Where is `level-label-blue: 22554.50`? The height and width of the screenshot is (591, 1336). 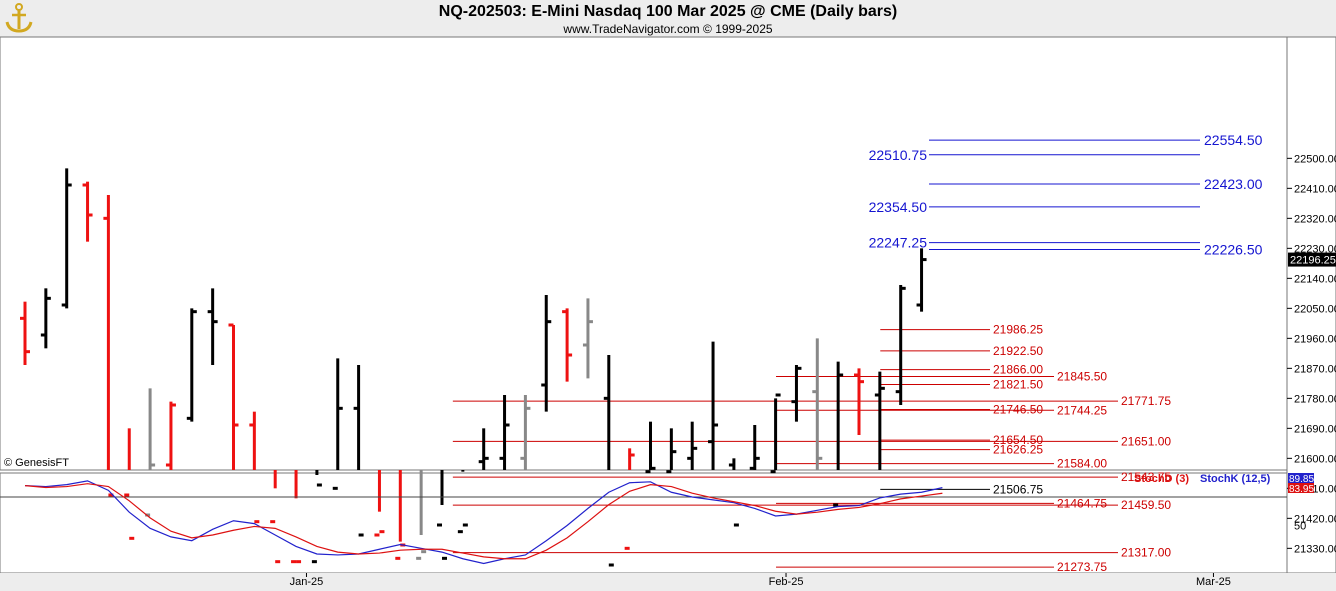
level-label-blue: 22554.50 is located at coordinates (1233, 140).